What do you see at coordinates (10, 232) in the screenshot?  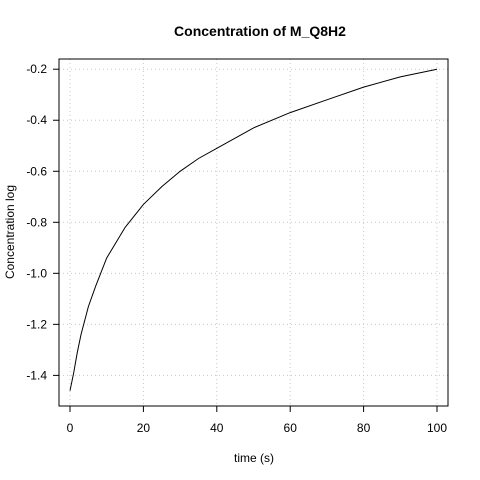 I see `y-axis-label: Concentration log` at bounding box center [10, 232].